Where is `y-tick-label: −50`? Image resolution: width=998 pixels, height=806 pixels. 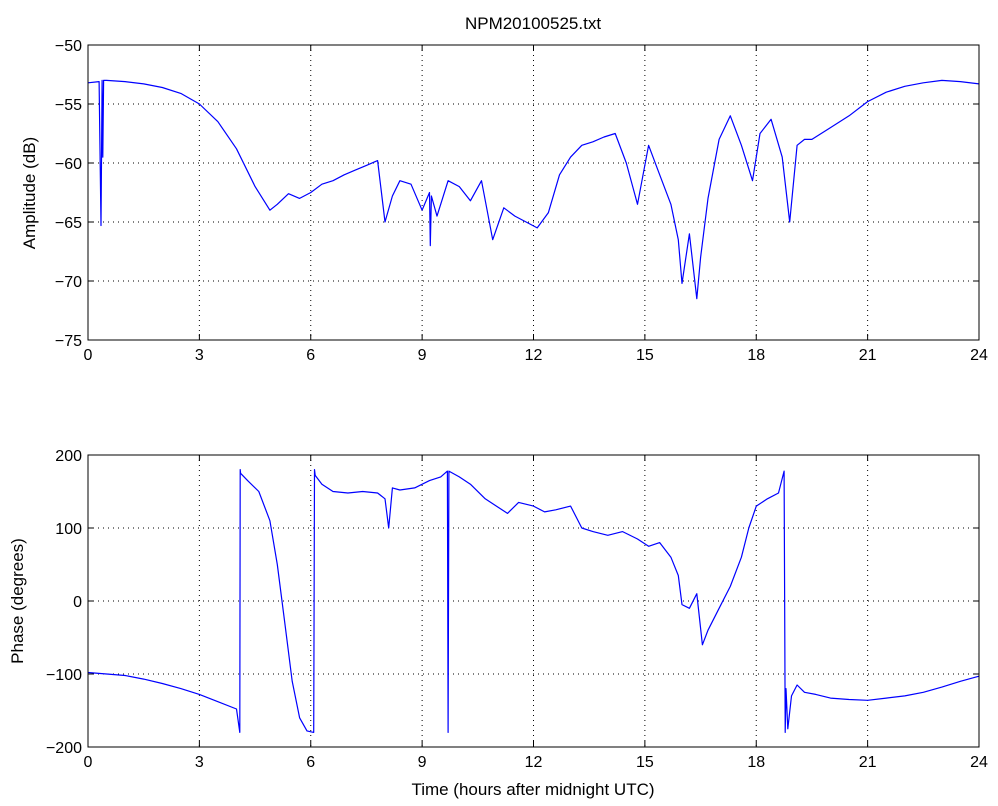
y-tick-label: −50 is located at coordinates (68, 46).